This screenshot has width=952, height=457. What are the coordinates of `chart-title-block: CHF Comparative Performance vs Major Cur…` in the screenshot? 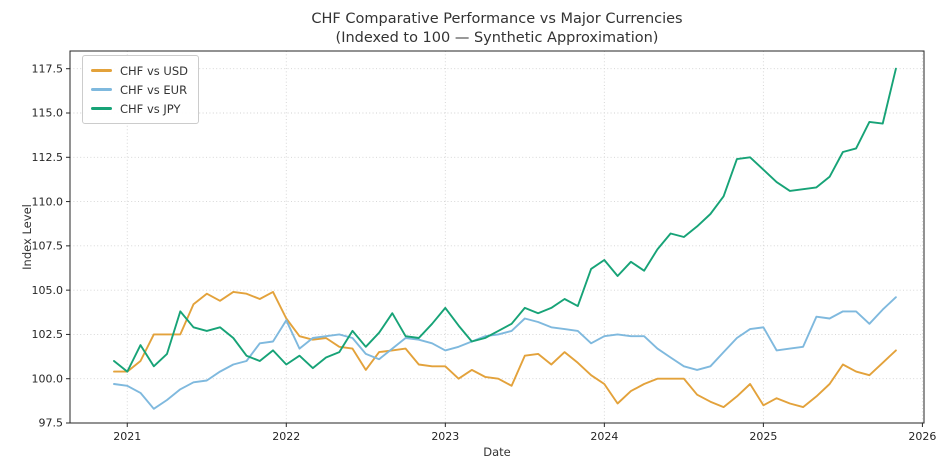 It's located at (497, 29).